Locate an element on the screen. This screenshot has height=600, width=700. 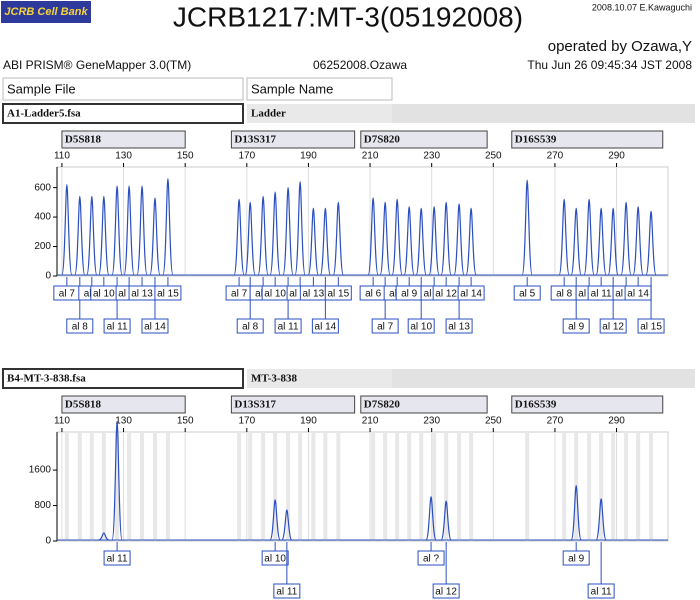
allele-label: al ? is located at coordinates (431, 559).